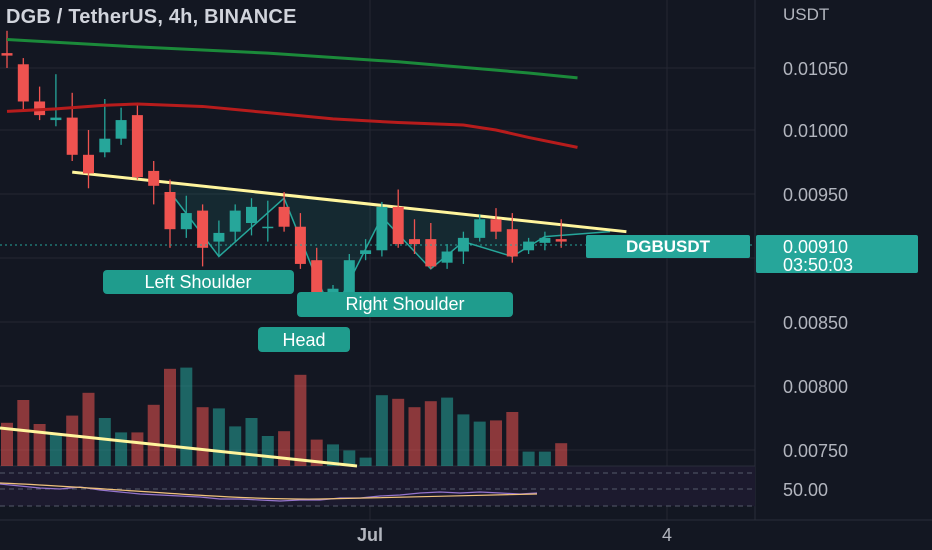  Describe the element at coordinates (370, 535) in the screenshot. I see `time-tick: Jul` at that location.